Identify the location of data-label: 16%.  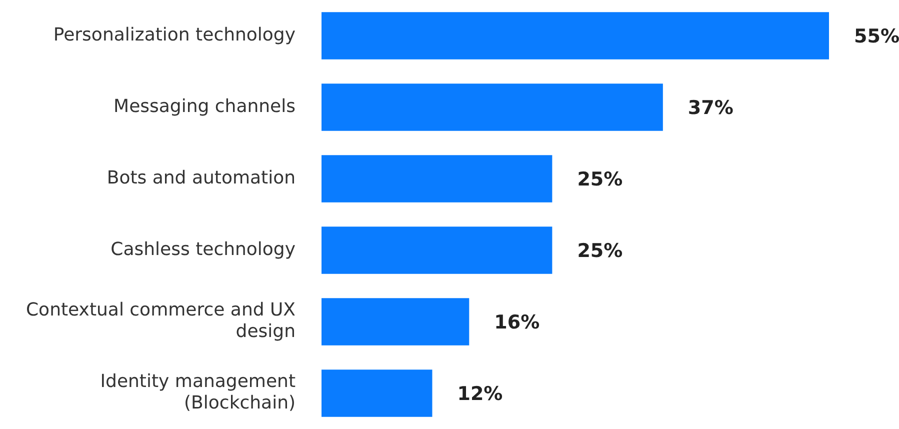
(517, 323).